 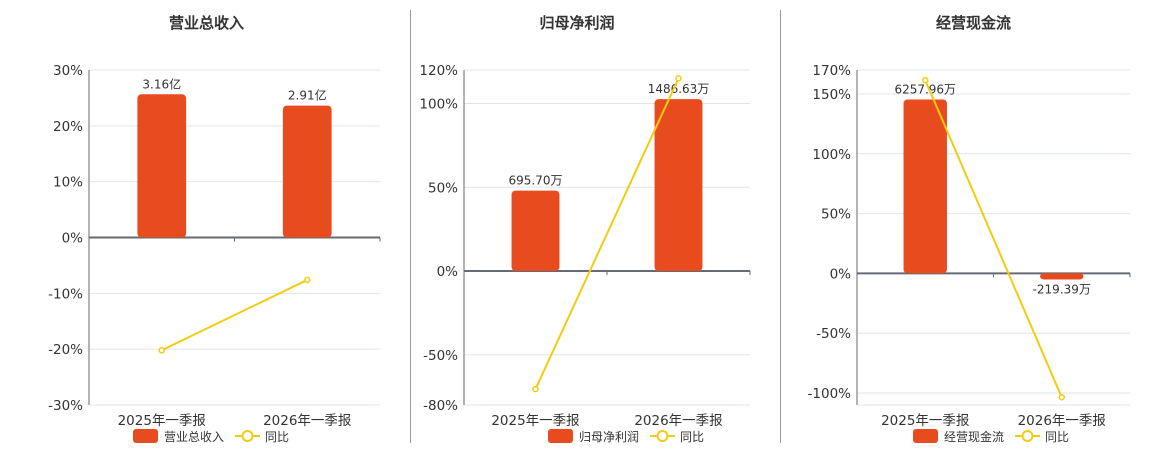 I want to click on y-tick-label: 170%, so click(x=831, y=71).